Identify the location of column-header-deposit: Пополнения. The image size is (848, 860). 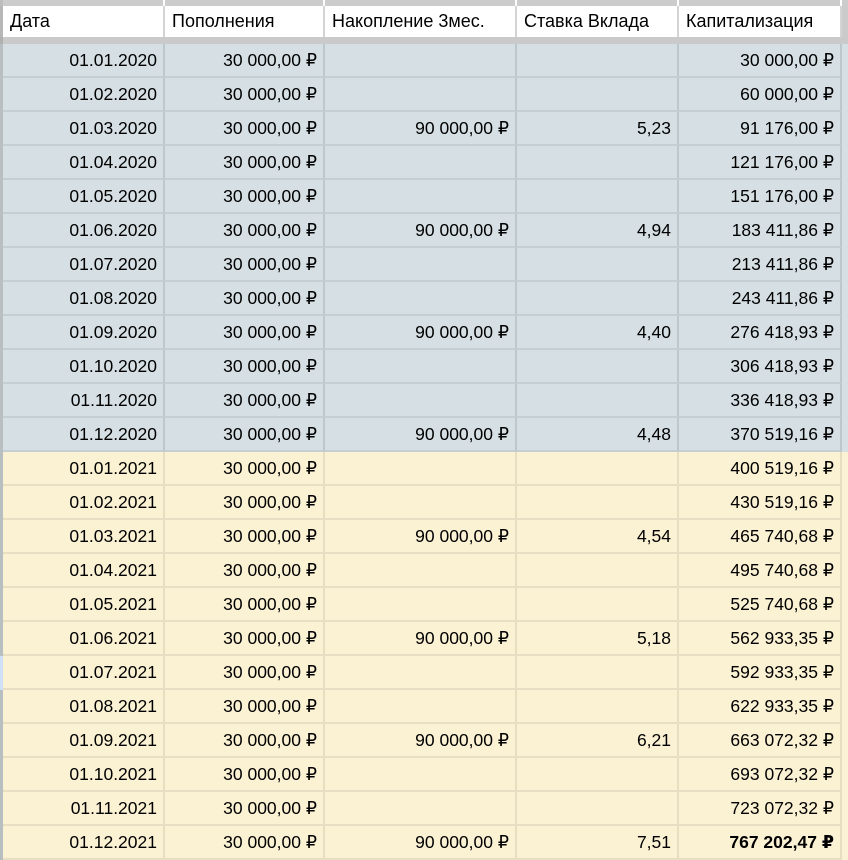
(245, 21).